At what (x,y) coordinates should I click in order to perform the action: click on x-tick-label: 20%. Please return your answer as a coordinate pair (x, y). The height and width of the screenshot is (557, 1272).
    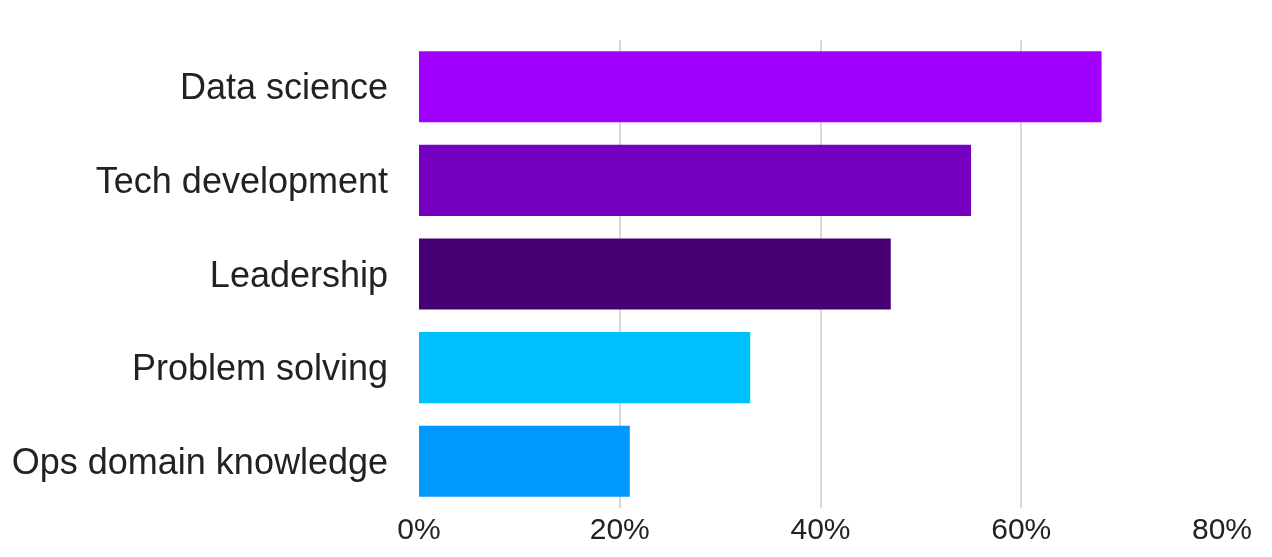
    Looking at the image, I should click on (619, 528).